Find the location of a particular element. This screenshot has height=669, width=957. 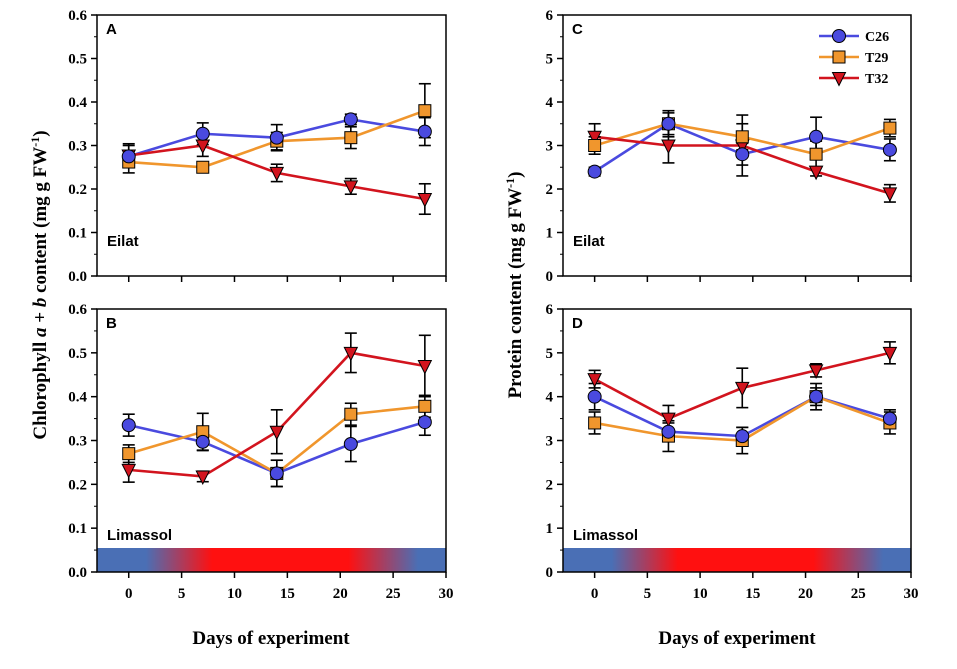

temperature-bar-d is located at coordinates (737, 560).